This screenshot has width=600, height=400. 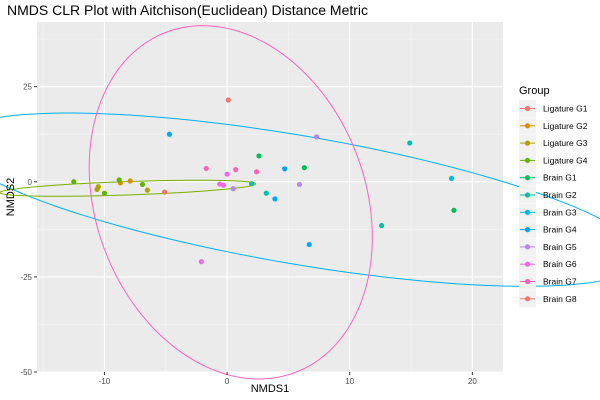 What do you see at coordinates (565, 126) in the screenshot?
I see `legend-label: Ligature G2` at bounding box center [565, 126].